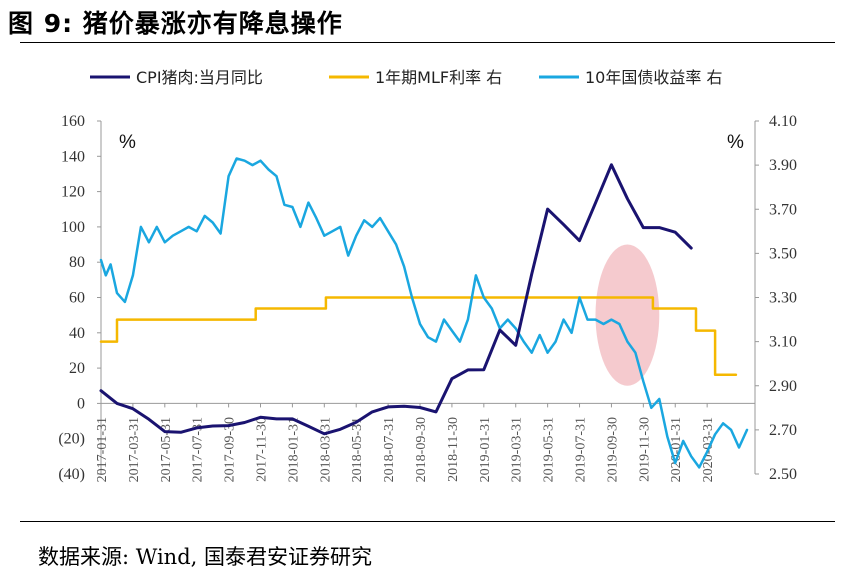  What do you see at coordinates (77, 368) in the screenshot?
I see `left-tick-label: 20` at bounding box center [77, 368].